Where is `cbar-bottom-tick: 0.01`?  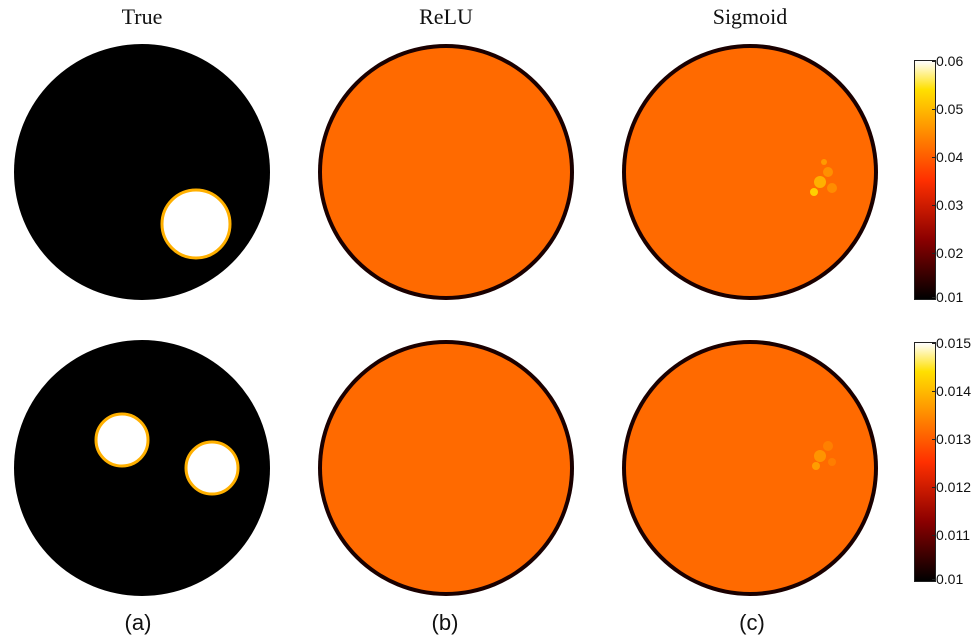 cbar-bottom-tick: 0.01 is located at coordinates (947, 579).